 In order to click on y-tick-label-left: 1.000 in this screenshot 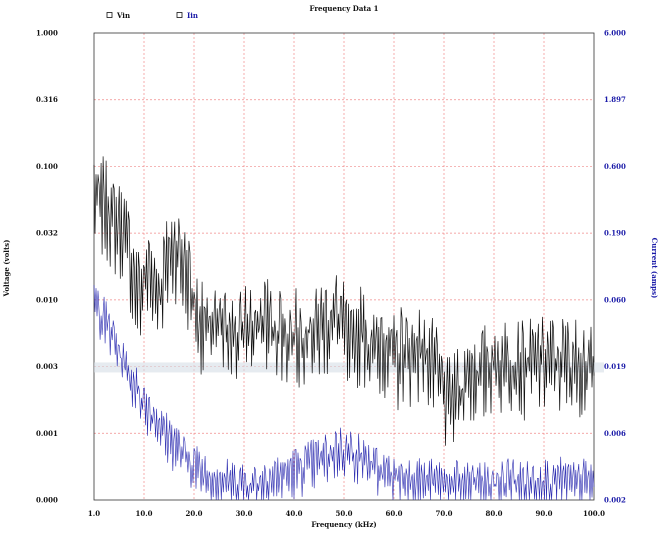, I will do `click(47, 33)`.